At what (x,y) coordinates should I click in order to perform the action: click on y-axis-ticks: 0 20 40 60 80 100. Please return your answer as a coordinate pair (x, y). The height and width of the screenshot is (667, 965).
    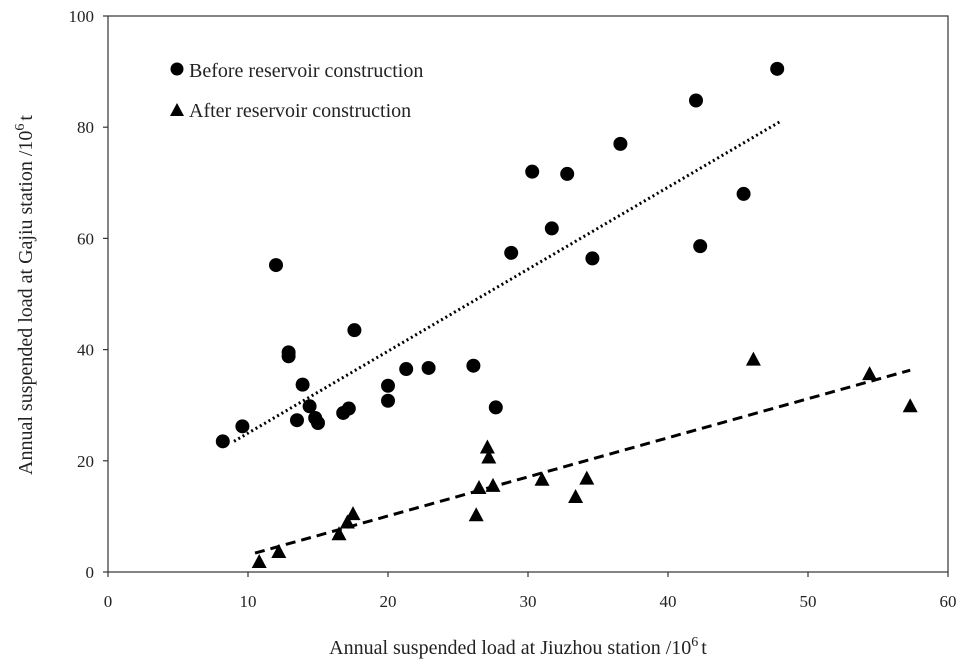
    Looking at the image, I should click on (88, 294).